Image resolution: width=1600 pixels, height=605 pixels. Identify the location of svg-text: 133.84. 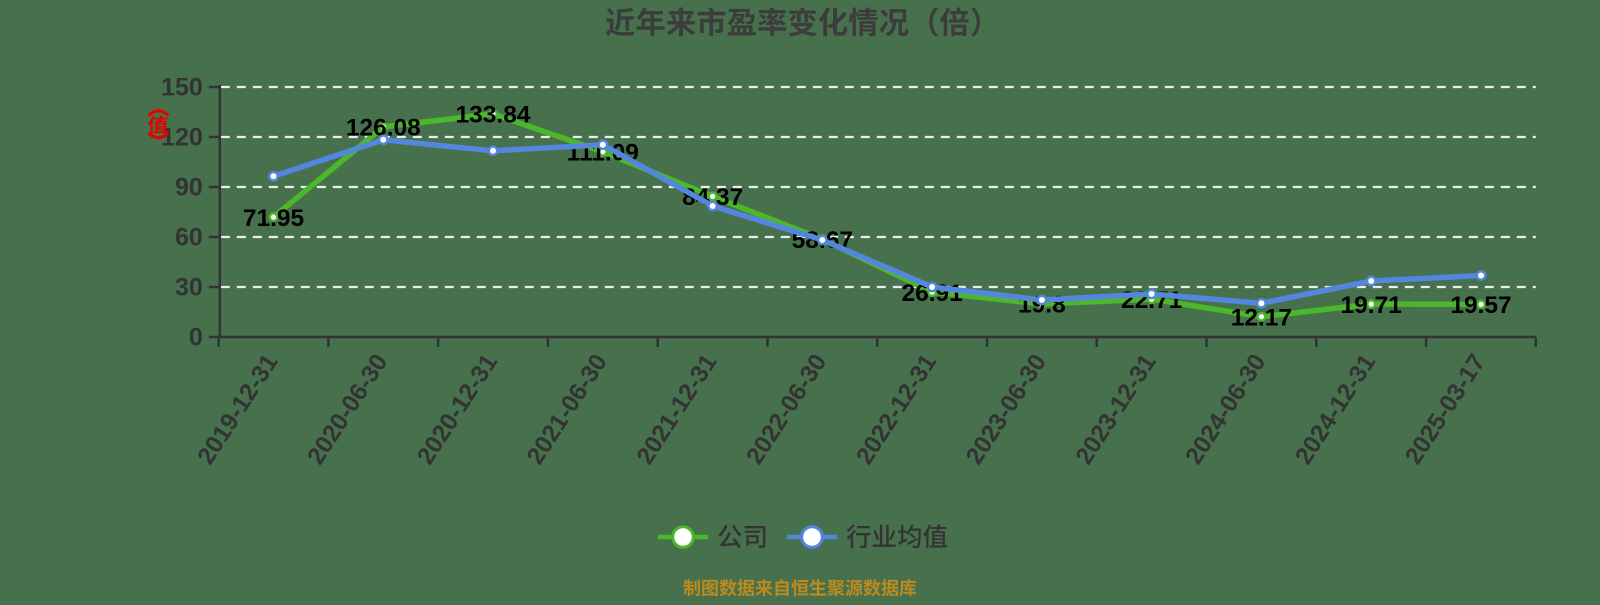
(493, 115).